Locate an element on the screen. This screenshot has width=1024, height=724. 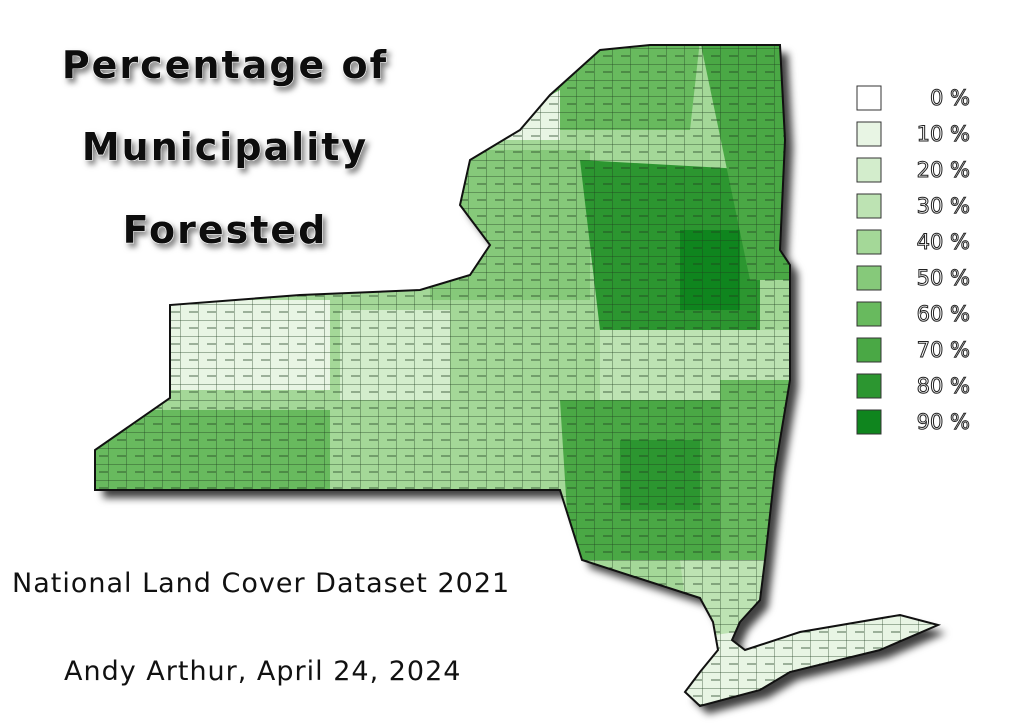
source: National Land Cover Dataset 2021 is located at coordinates (261, 583).